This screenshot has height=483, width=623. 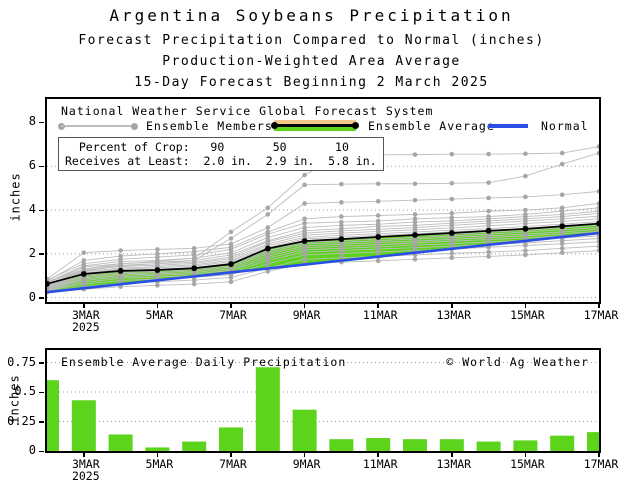 What do you see at coordinates (488, 446) in the screenshot?
I see `daily-precip-bar-14MAR` at bounding box center [488, 446].